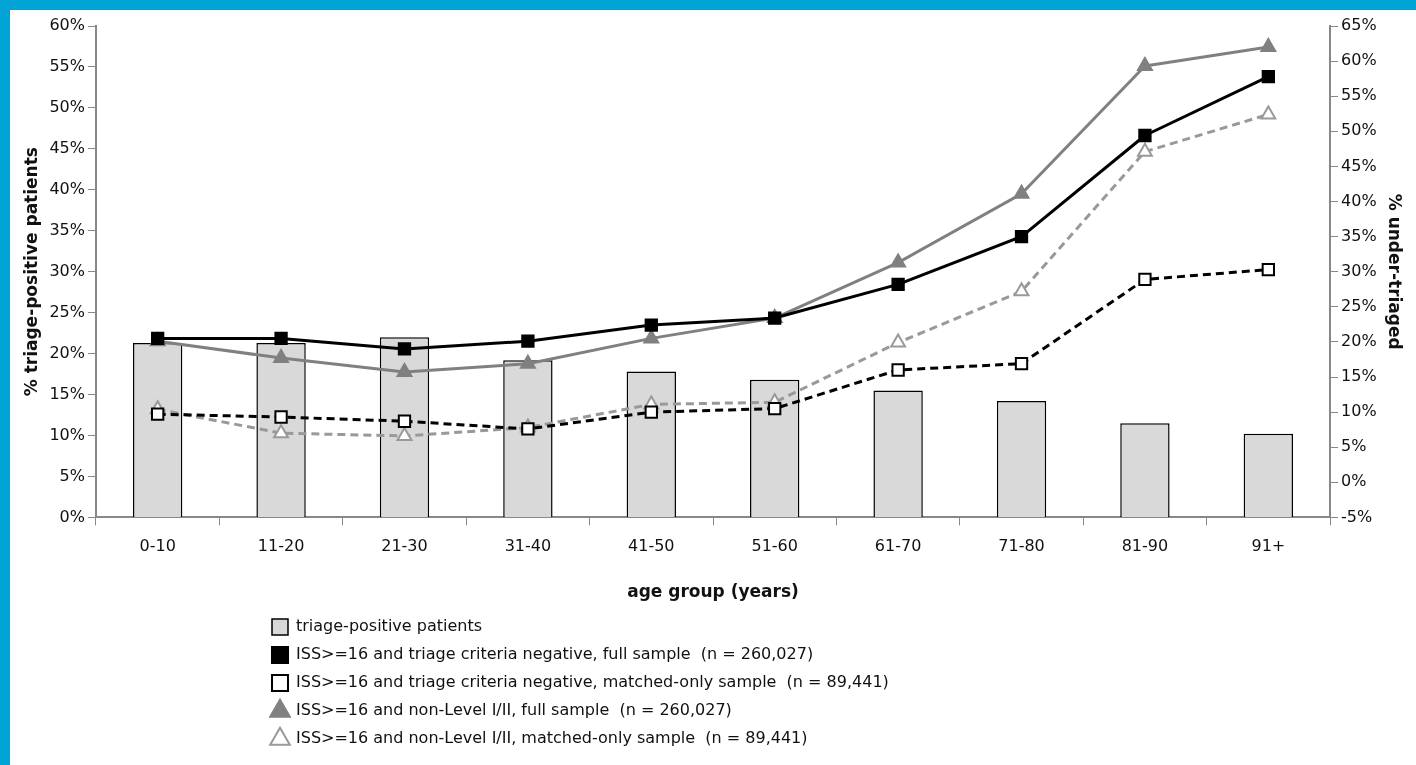 This screenshot has height=765, width=1416. What do you see at coordinates (1359, 411) in the screenshot?
I see `y2-tick-label: 10%` at bounding box center [1359, 411].